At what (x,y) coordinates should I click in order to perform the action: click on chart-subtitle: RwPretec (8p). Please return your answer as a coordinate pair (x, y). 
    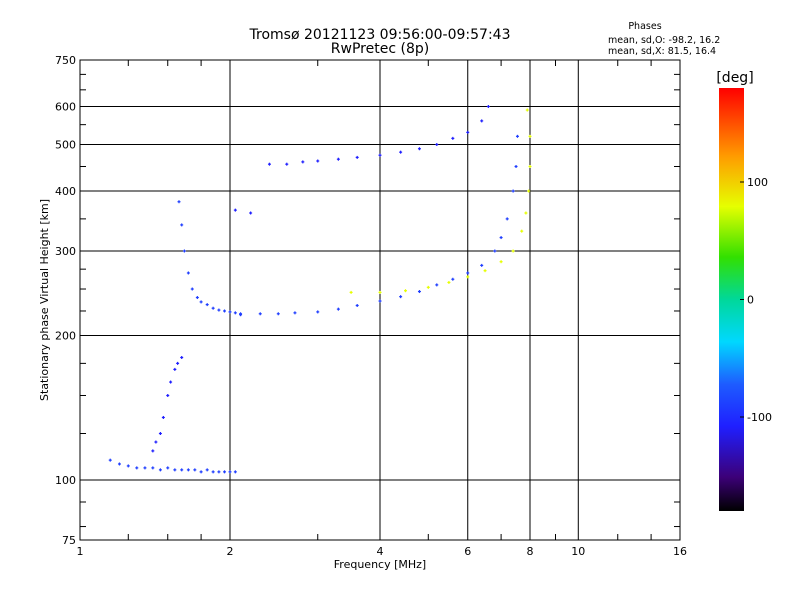
    Looking at the image, I should click on (380, 49).